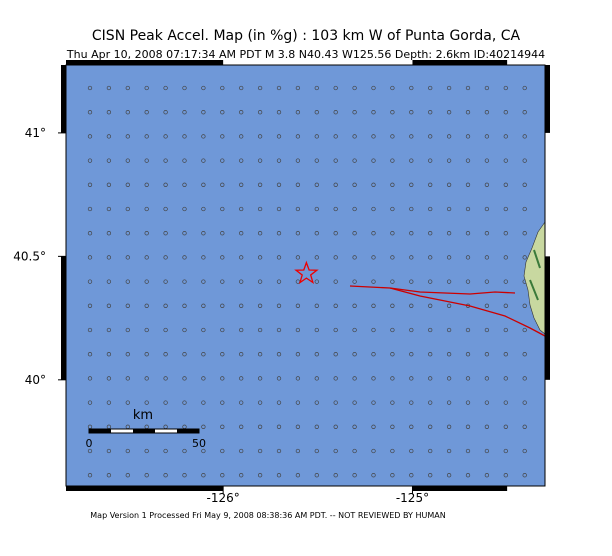 The height and width of the screenshot is (556, 612). I want to click on scale-unit: km, so click(143, 415).